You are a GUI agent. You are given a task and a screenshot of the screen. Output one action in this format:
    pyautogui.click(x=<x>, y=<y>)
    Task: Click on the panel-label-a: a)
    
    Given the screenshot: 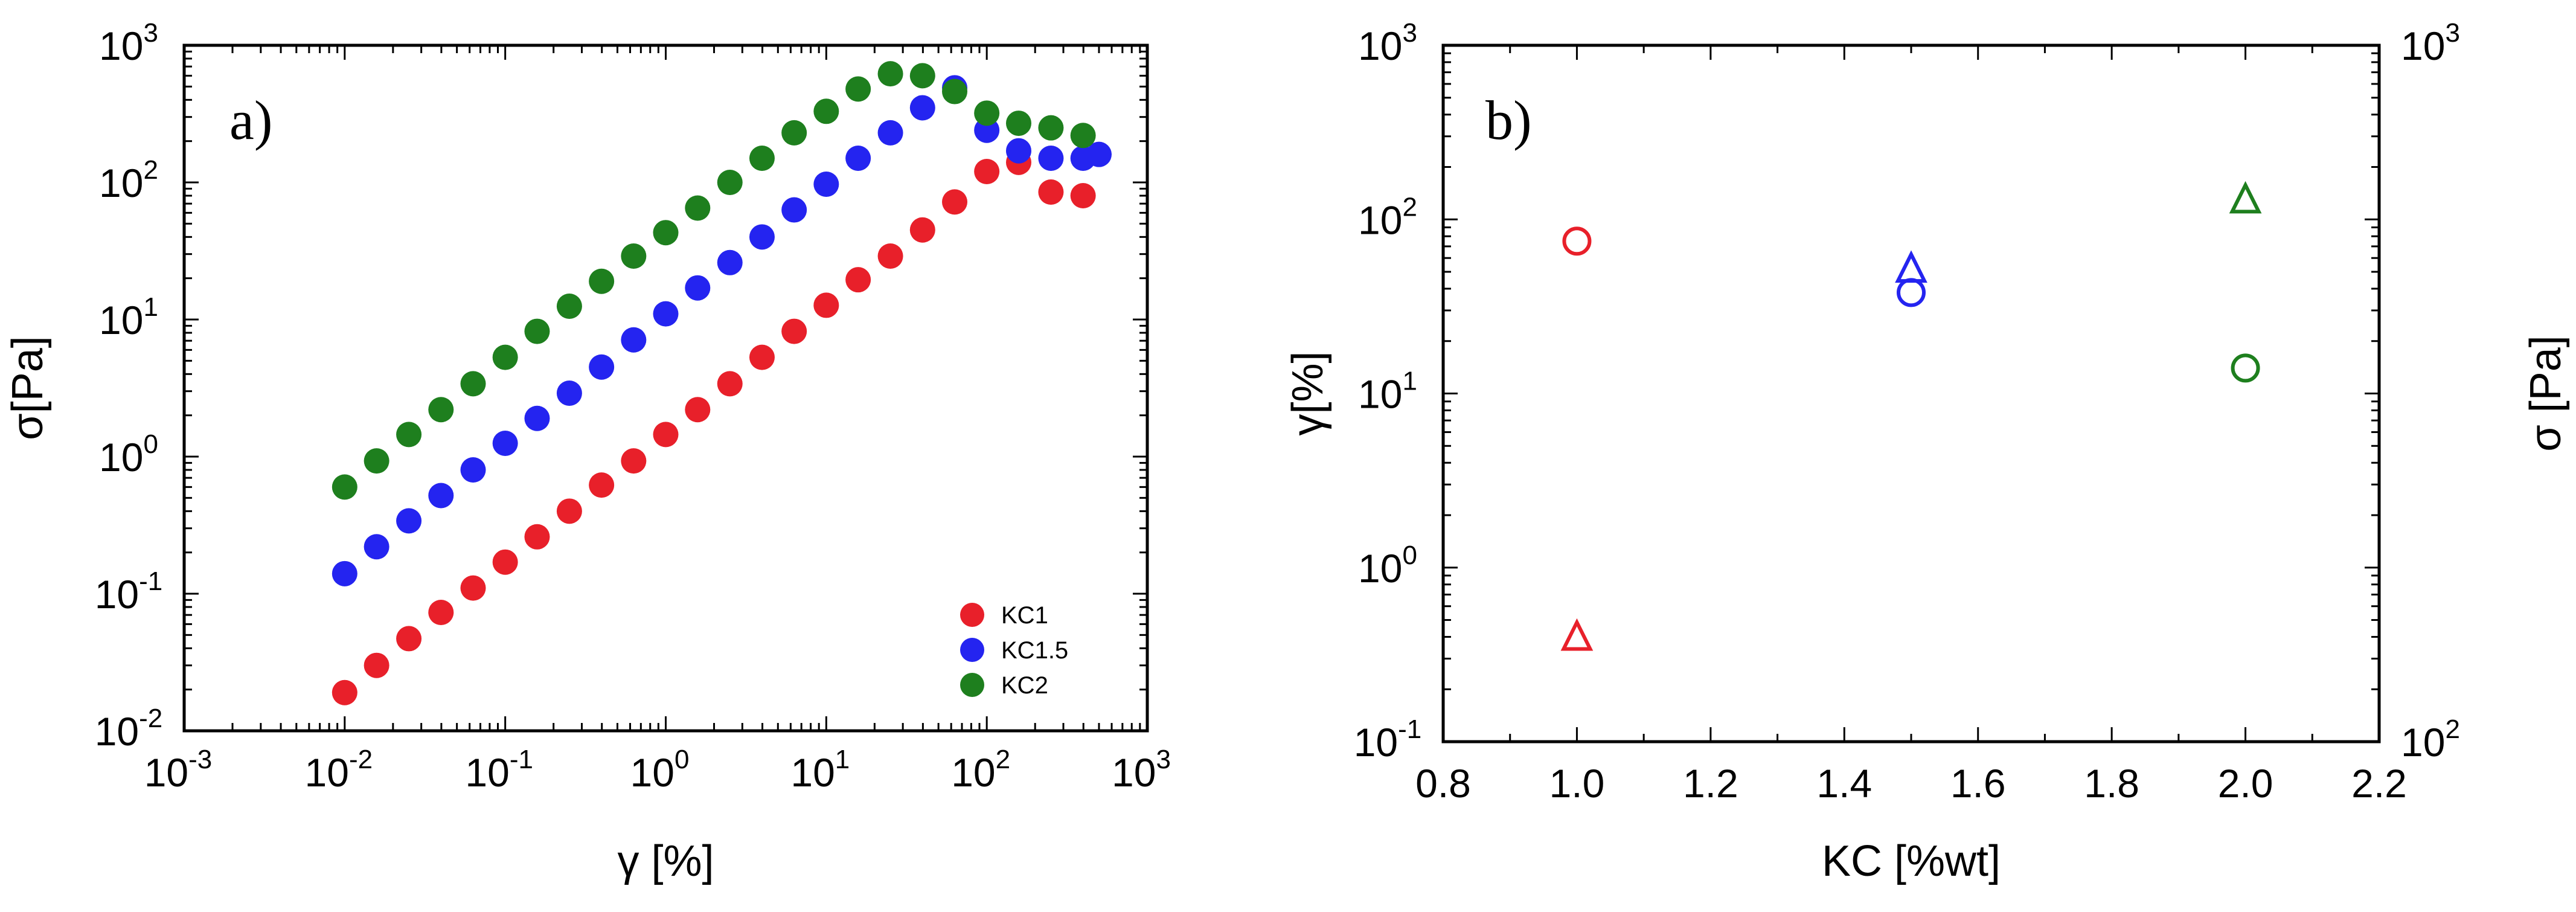 What is the action you would take?
    pyautogui.click(x=250, y=120)
    